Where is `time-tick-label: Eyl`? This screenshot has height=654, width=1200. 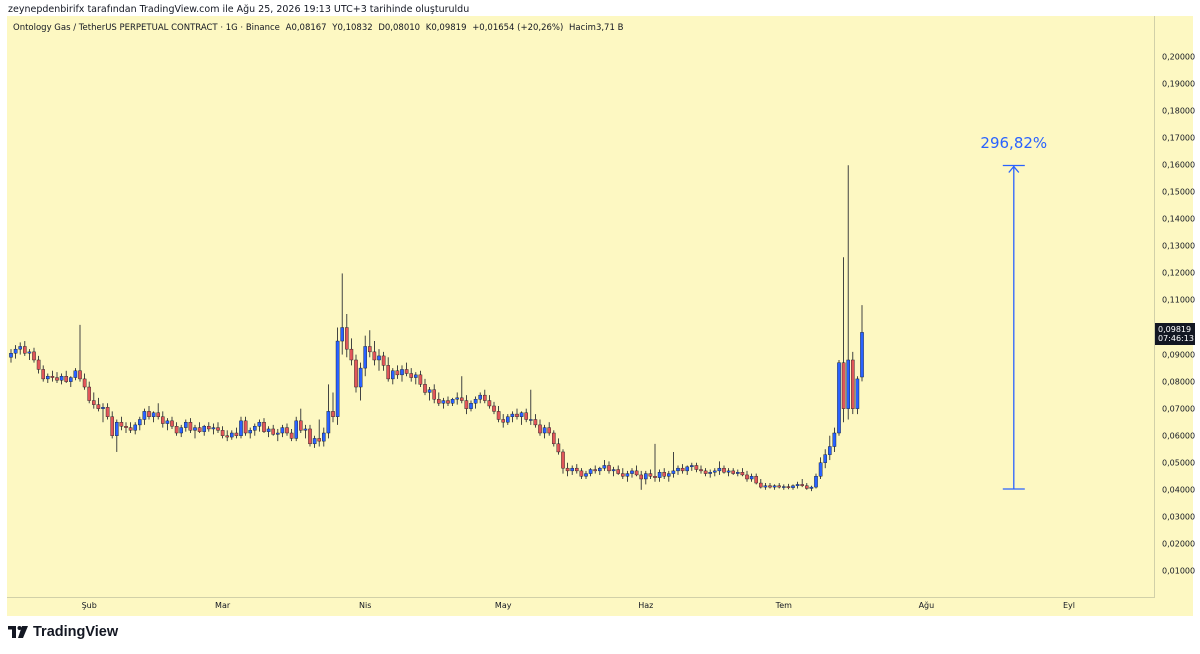
time-tick-label: Eyl is located at coordinates (1069, 605).